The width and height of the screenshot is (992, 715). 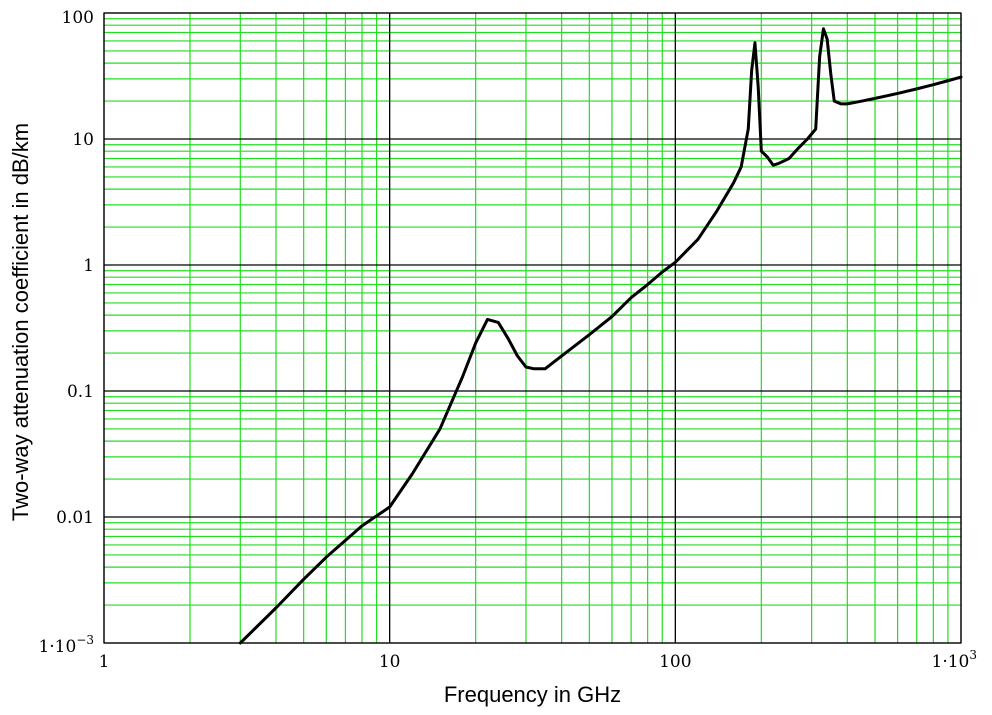 What do you see at coordinates (675, 662) in the screenshot?
I see `x-tick-label: 100` at bounding box center [675, 662].